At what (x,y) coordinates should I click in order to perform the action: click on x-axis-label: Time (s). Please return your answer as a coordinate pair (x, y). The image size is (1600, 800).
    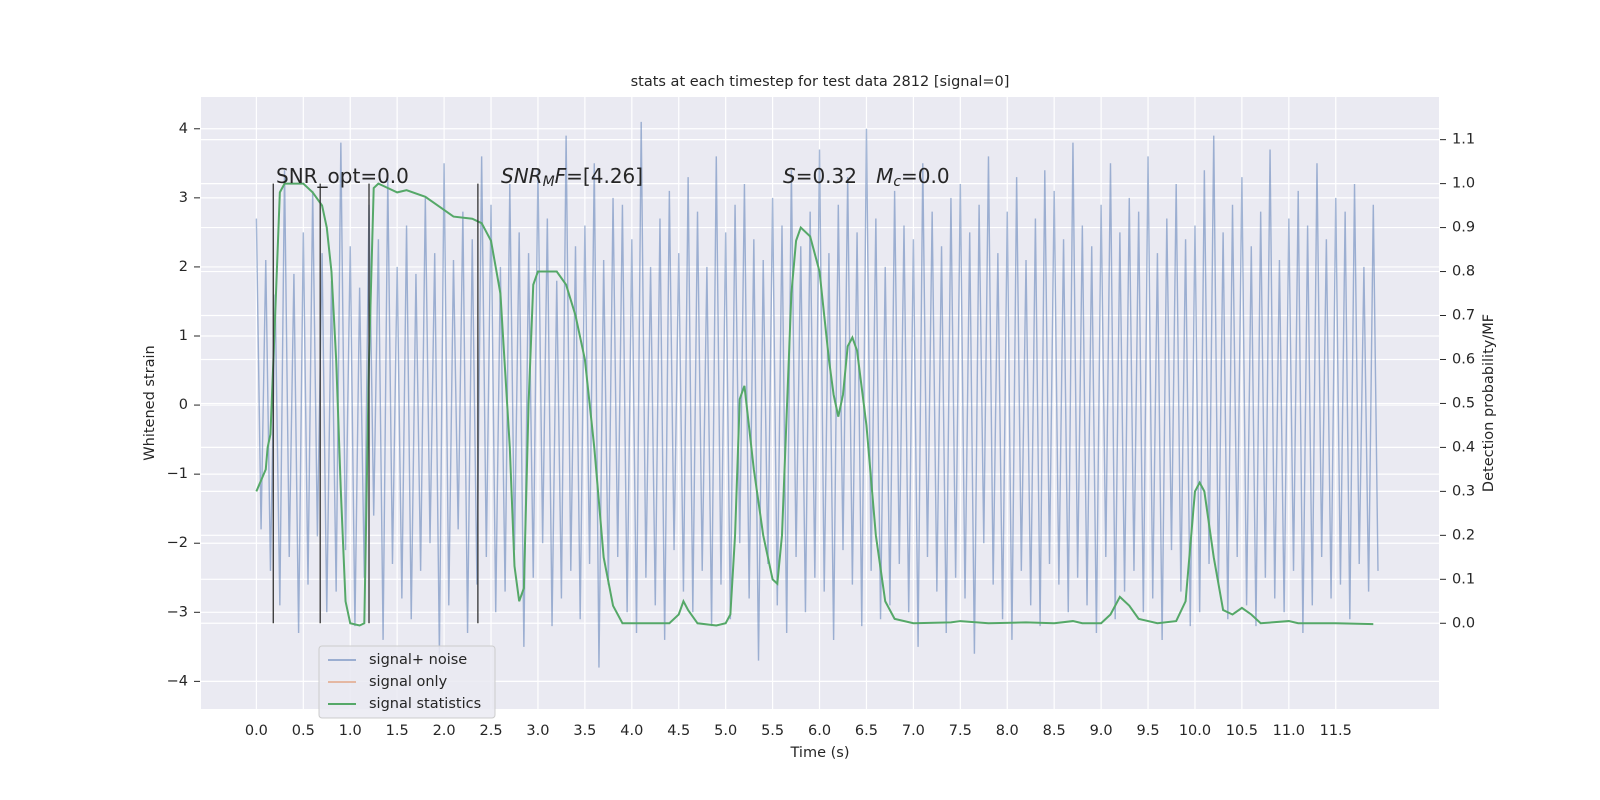
    Looking at the image, I should click on (820, 753).